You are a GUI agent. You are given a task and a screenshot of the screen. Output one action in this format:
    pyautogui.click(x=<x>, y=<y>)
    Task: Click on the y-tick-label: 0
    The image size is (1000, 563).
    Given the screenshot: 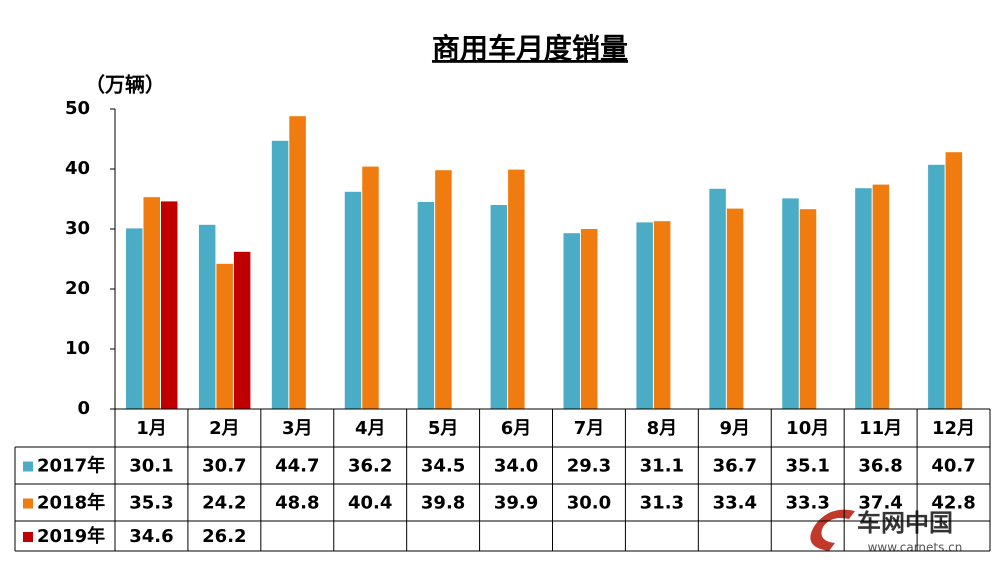 What is the action you would take?
    pyautogui.click(x=83, y=408)
    